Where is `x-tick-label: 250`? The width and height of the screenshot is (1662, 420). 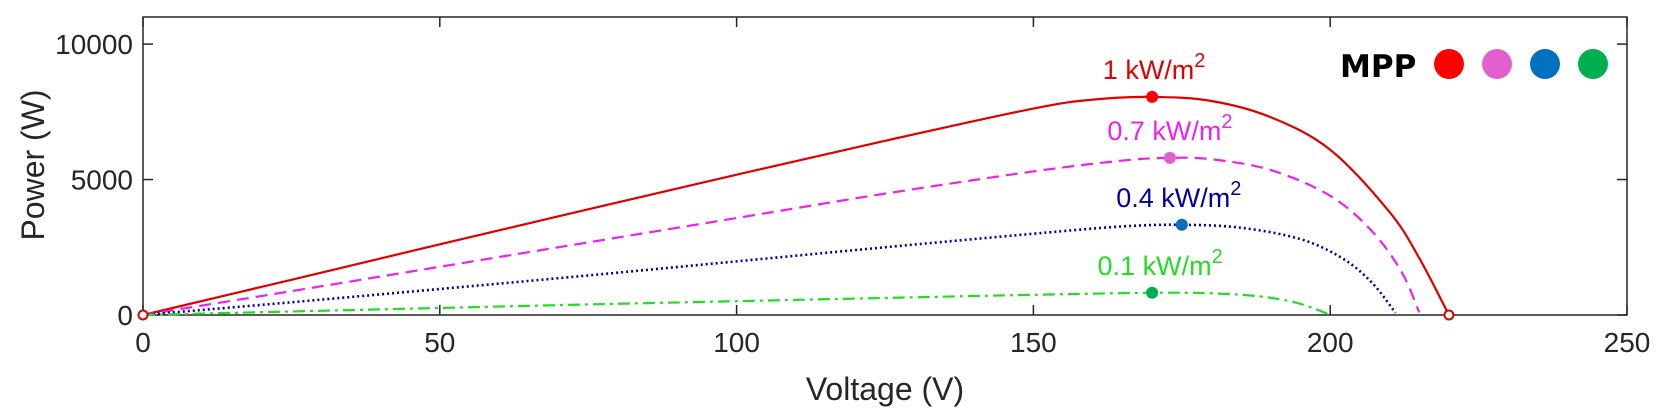
x-tick-label: 250 is located at coordinates (1627, 342).